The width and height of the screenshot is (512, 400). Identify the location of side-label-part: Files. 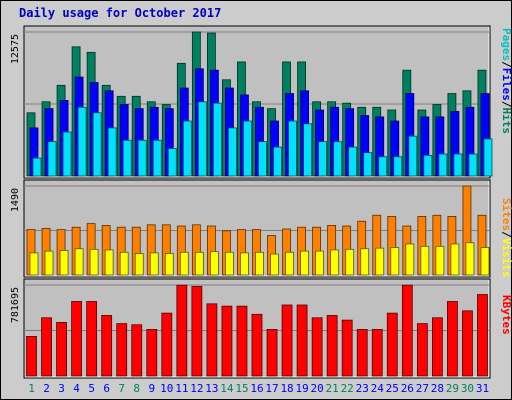
(506, 84).